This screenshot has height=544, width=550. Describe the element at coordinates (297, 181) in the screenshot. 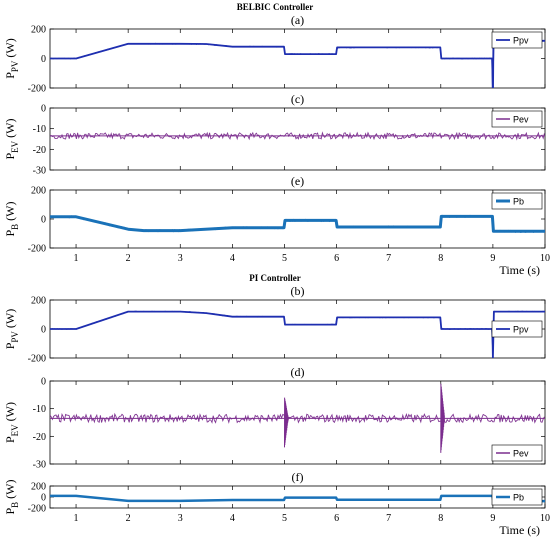

I see `panel-label: (e)` at that location.